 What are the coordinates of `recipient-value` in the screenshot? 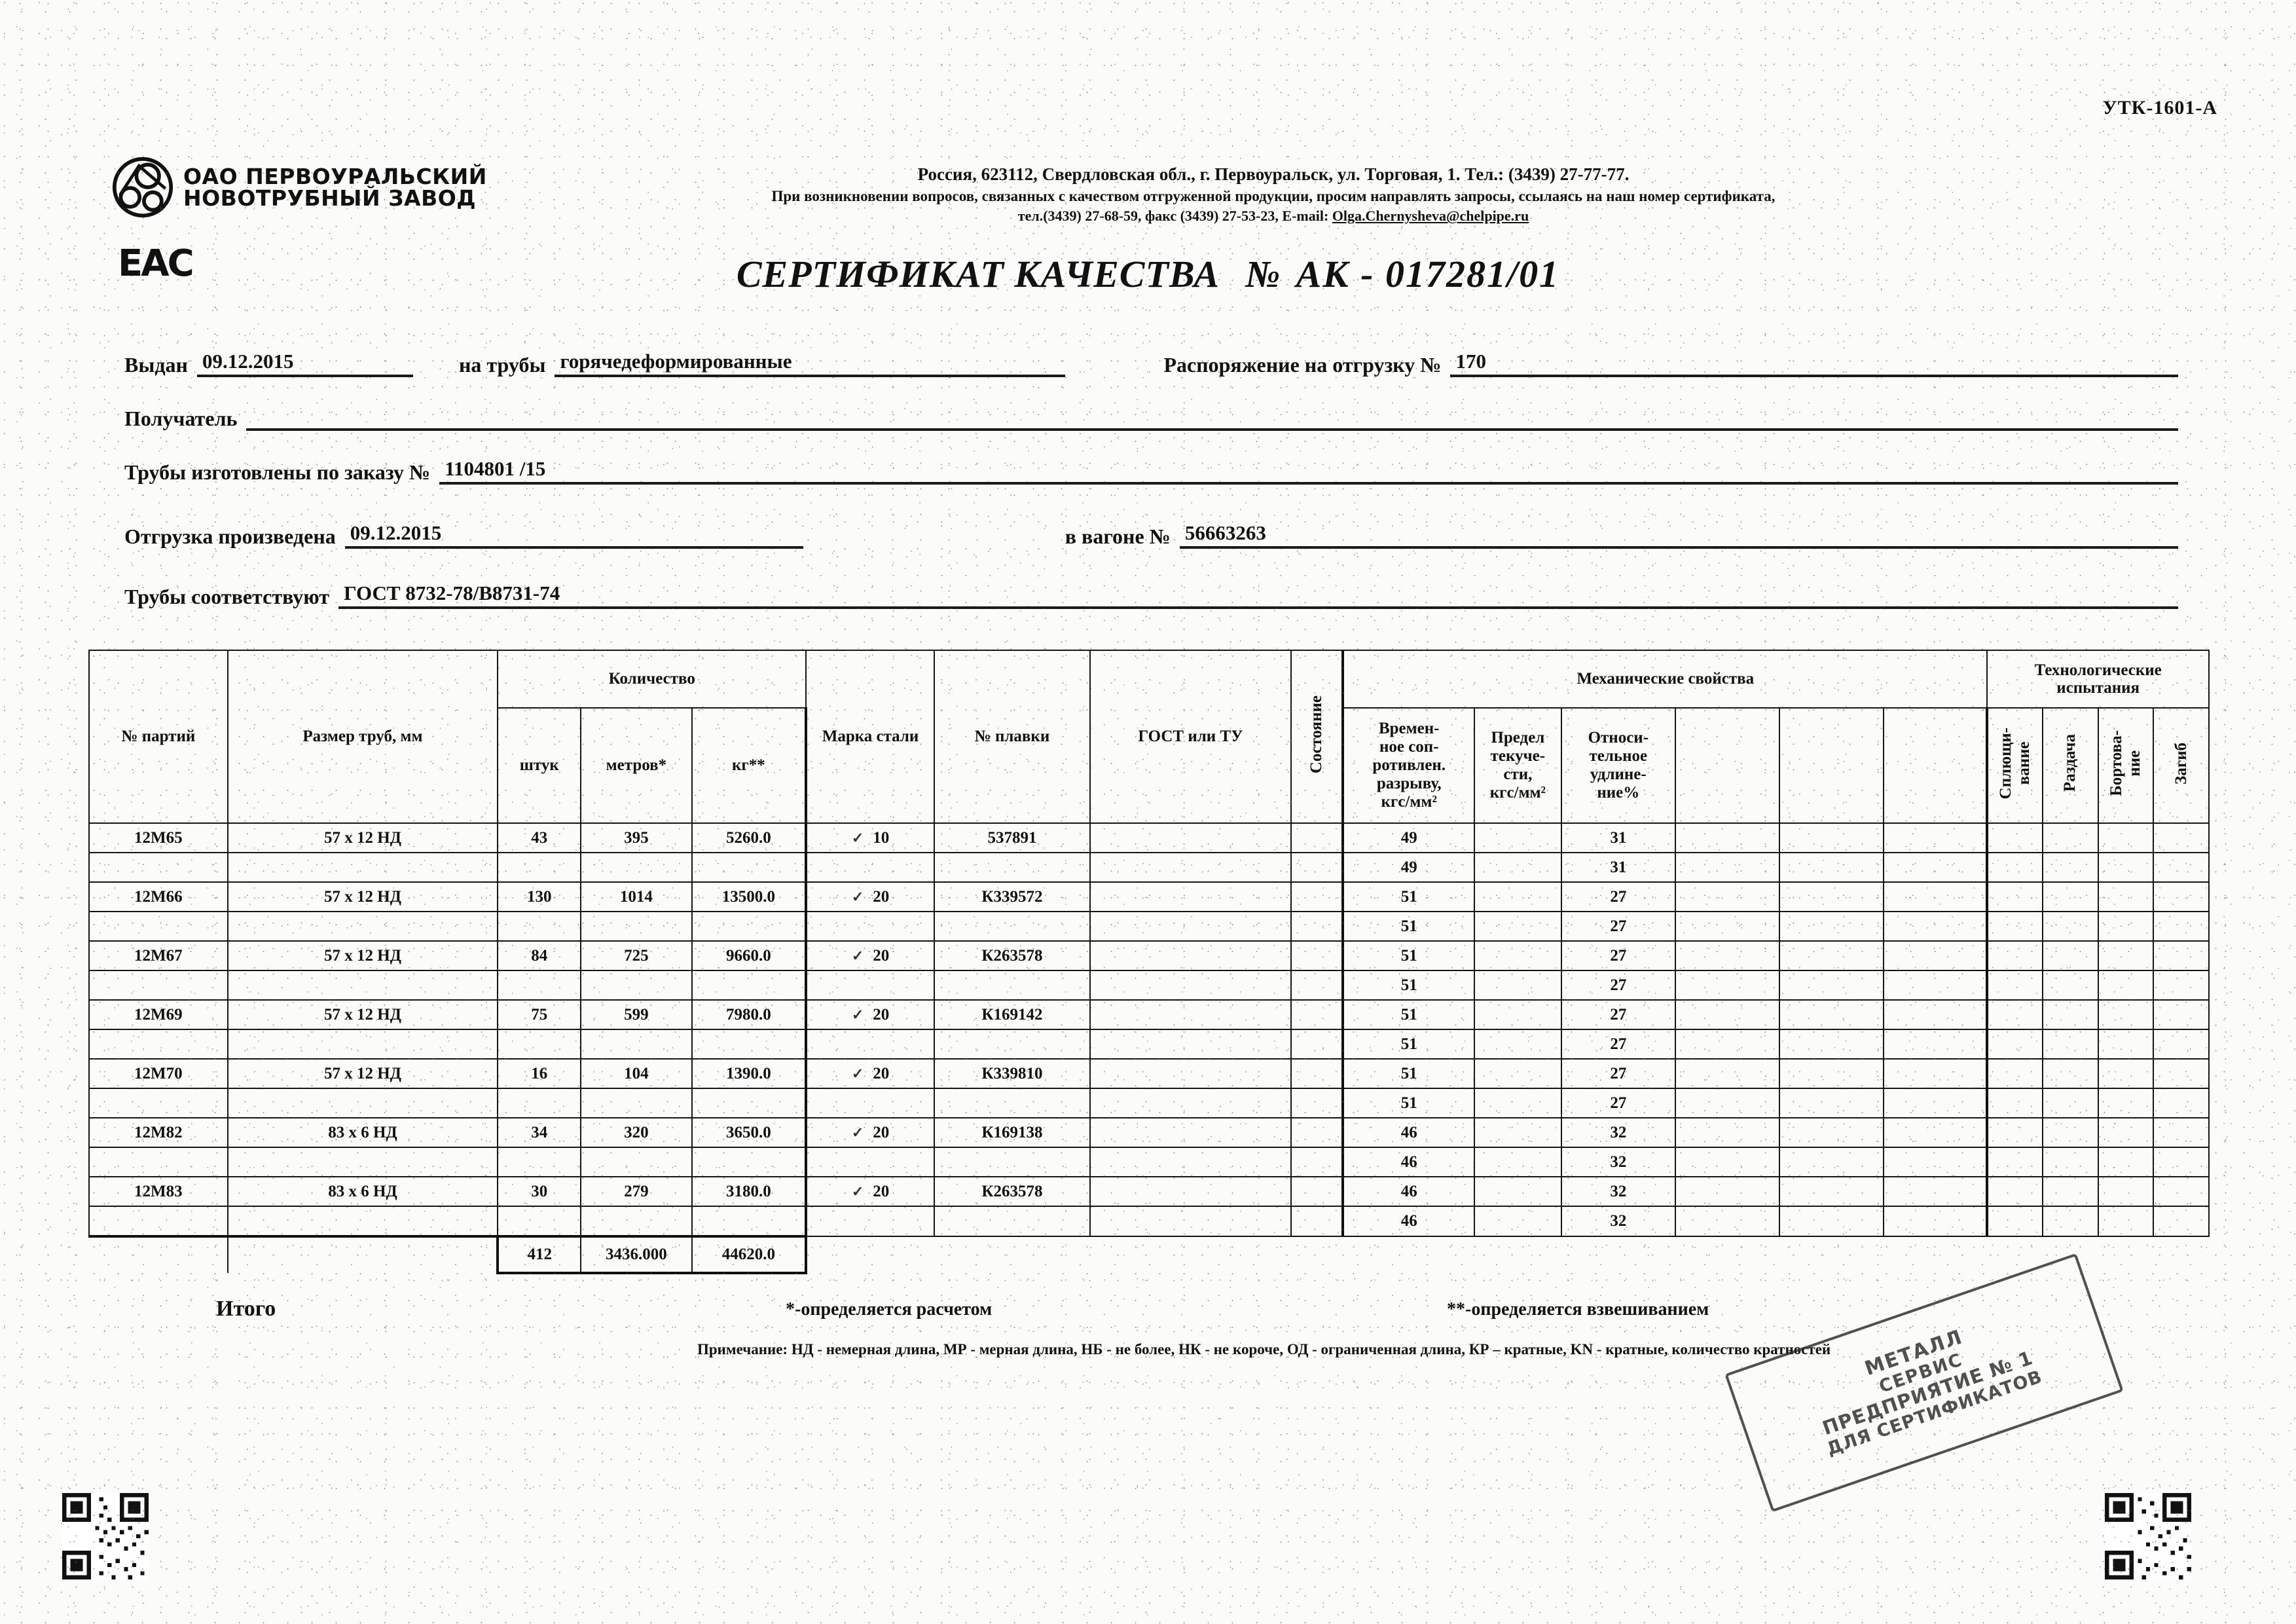 It's located at (251, 427).